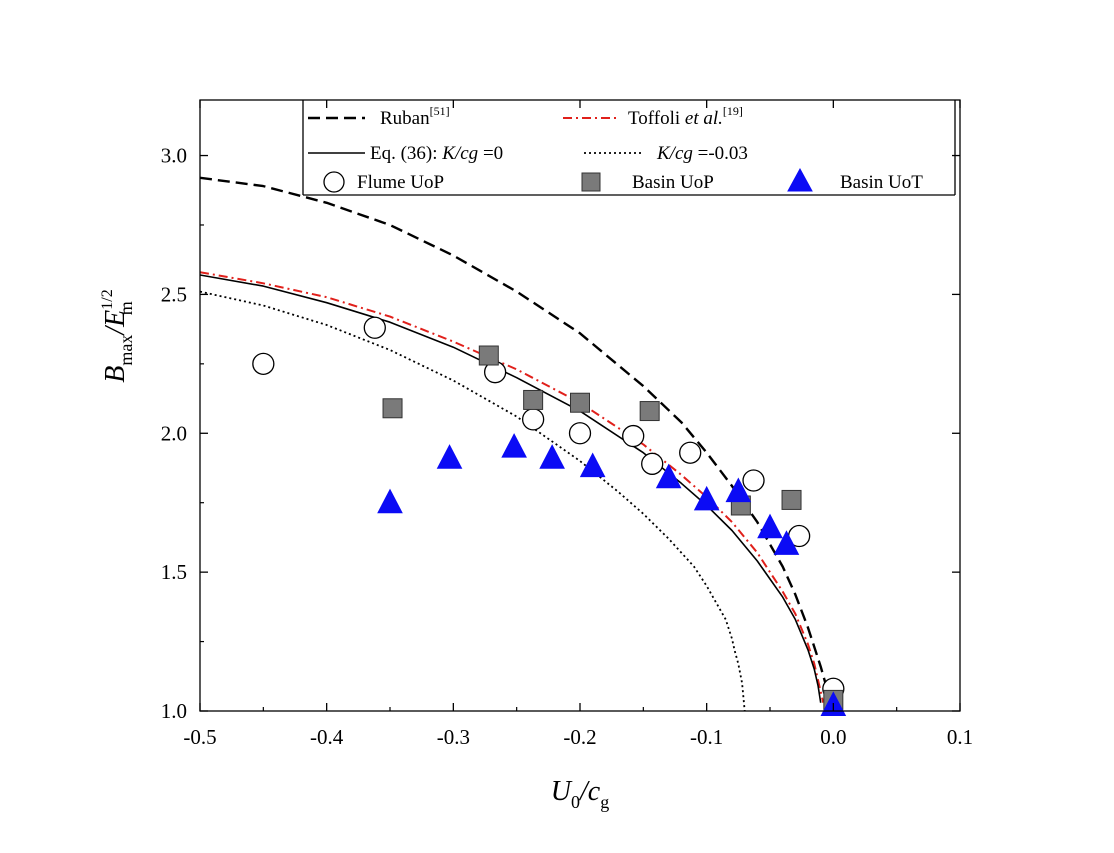 The height and width of the screenshot is (853, 1114). What do you see at coordinates (174, 572) in the screenshot?
I see `y-tick-label: 1.5` at bounding box center [174, 572].